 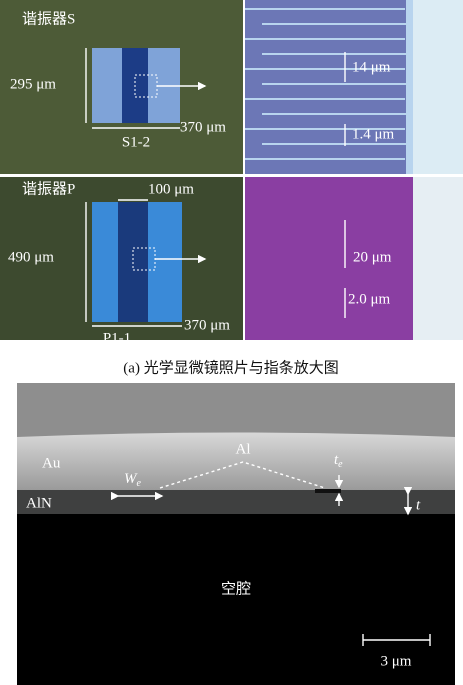 I want to click on al-electrode, so click(x=328, y=491).